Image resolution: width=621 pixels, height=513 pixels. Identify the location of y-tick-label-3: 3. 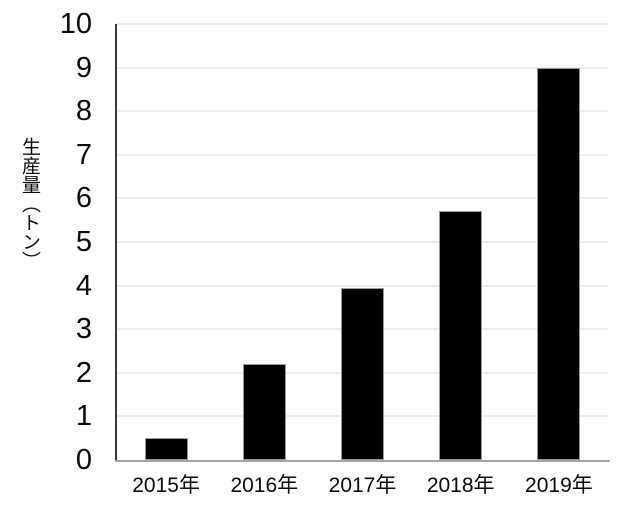
(83, 329).